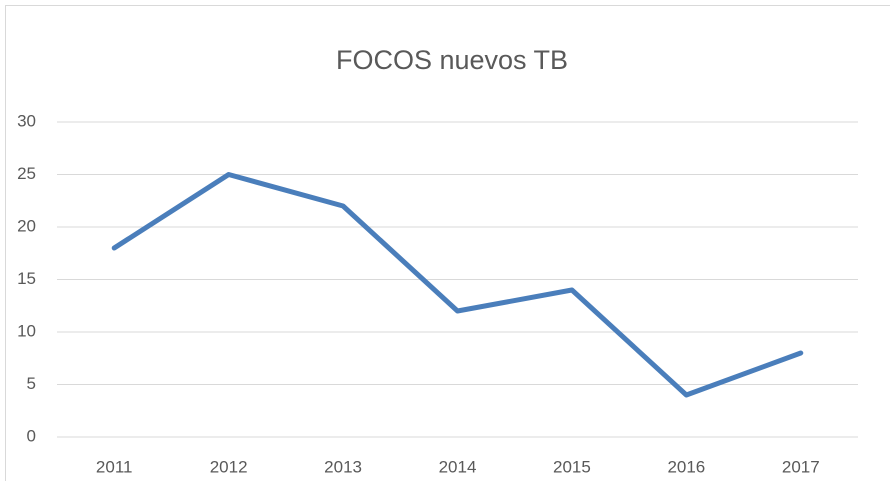 The width and height of the screenshot is (890, 486). I want to click on x-tick-label: 2014, so click(458, 466).